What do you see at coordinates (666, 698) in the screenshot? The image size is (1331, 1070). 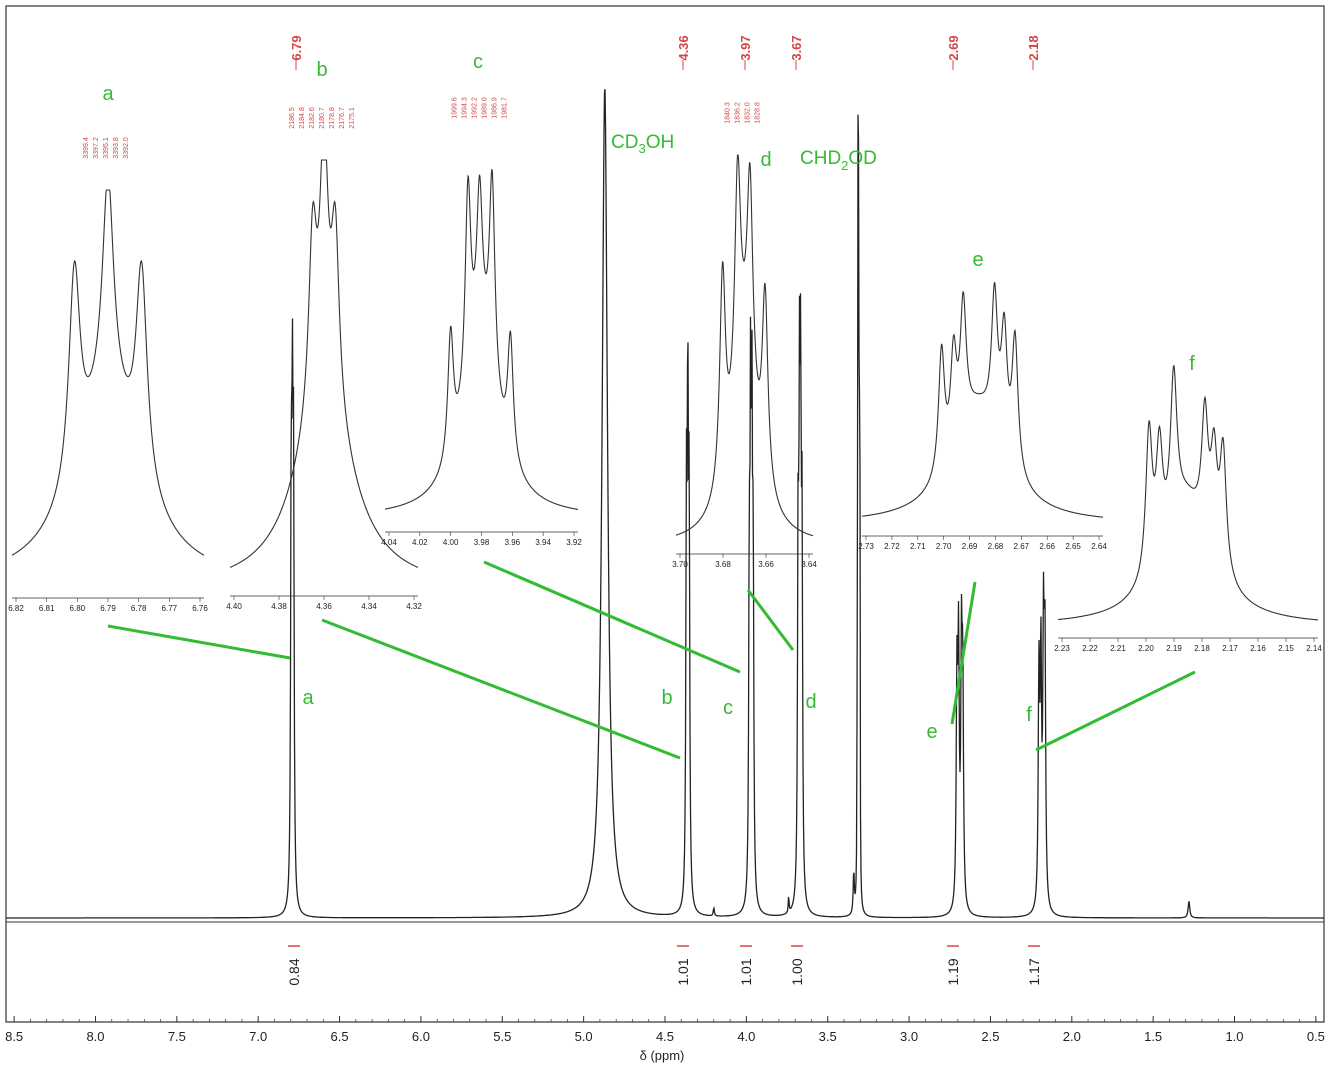 I see `peak-label-b: b` at bounding box center [666, 698].